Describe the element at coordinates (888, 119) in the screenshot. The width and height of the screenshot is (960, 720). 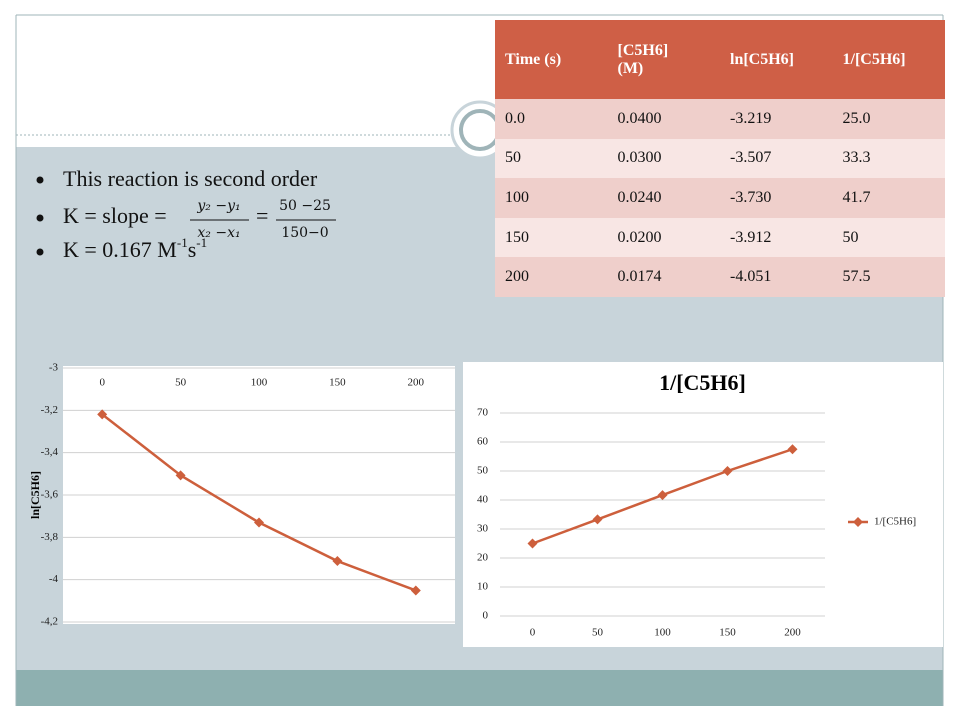
I see `table-cell: 25.0` at that location.